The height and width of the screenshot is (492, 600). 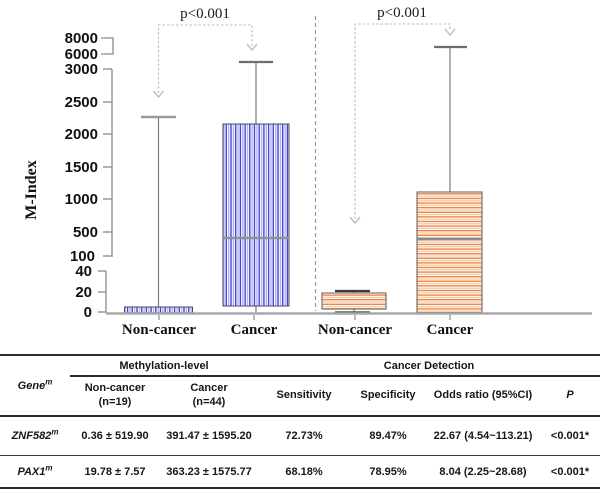 I want to click on cell-noncancer: 19.78 ± 7.57, so click(x=115, y=471).